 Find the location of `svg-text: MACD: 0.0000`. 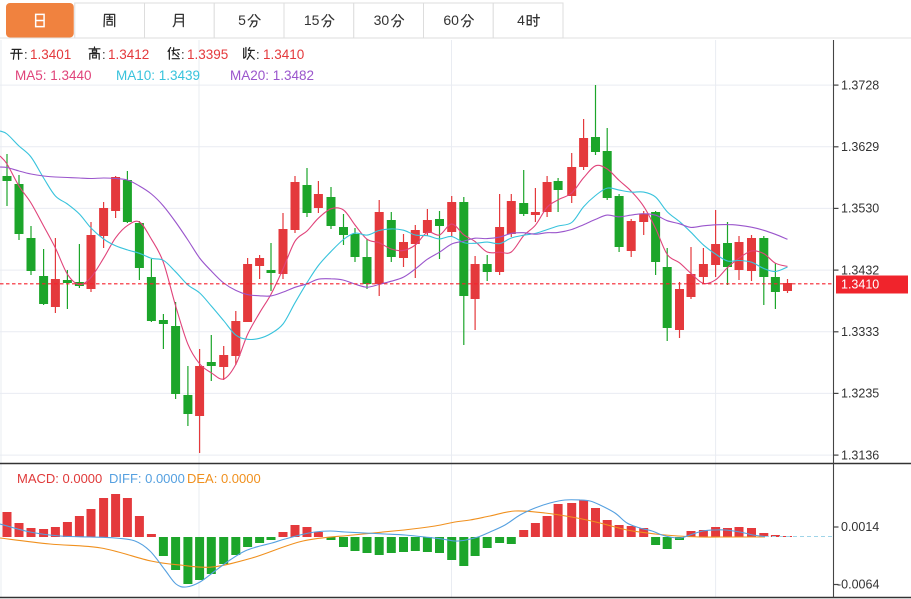

svg-text: MACD: 0.0000 is located at coordinates (59, 478).